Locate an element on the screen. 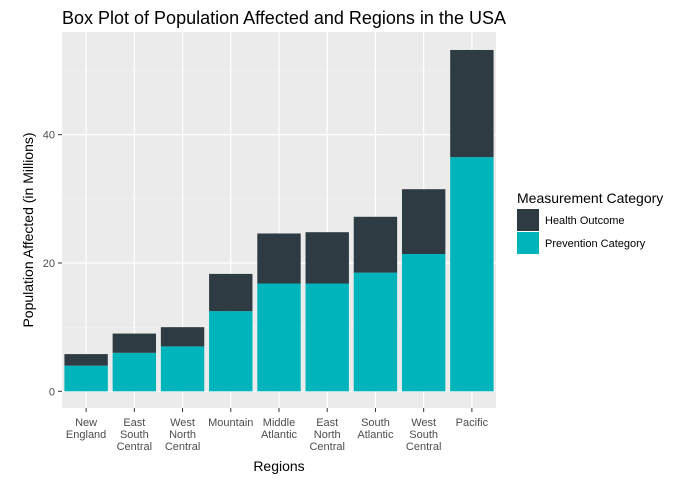 This screenshot has width=687, height=488. x-tick-label: Middle Atlantic is located at coordinates (279, 429).